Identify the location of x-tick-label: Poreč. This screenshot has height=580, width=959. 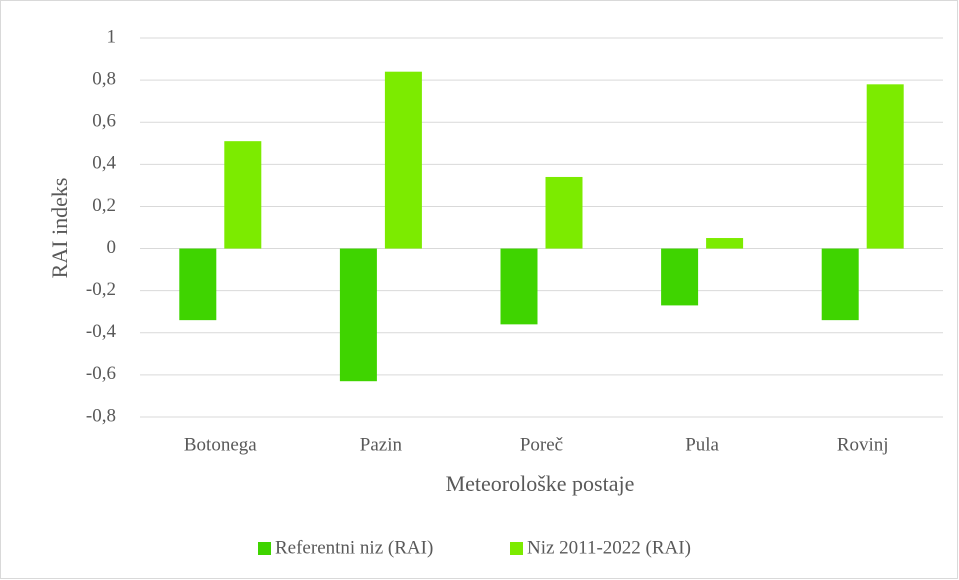
(541, 444).